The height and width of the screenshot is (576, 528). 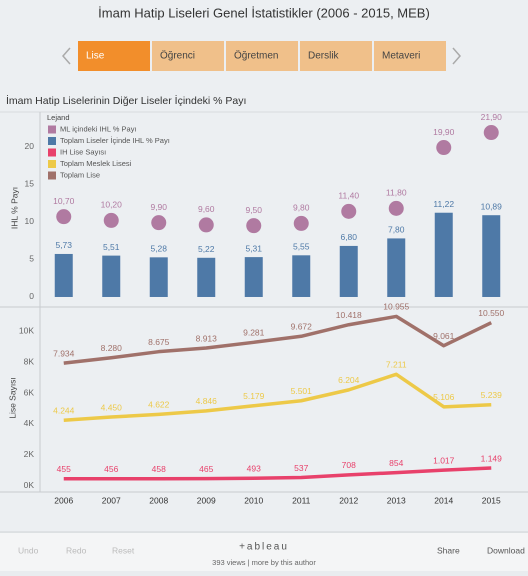 What do you see at coordinates (348, 196) in the screenshot?
I see `data-label: 11,40` at bounding box center [348, 196].